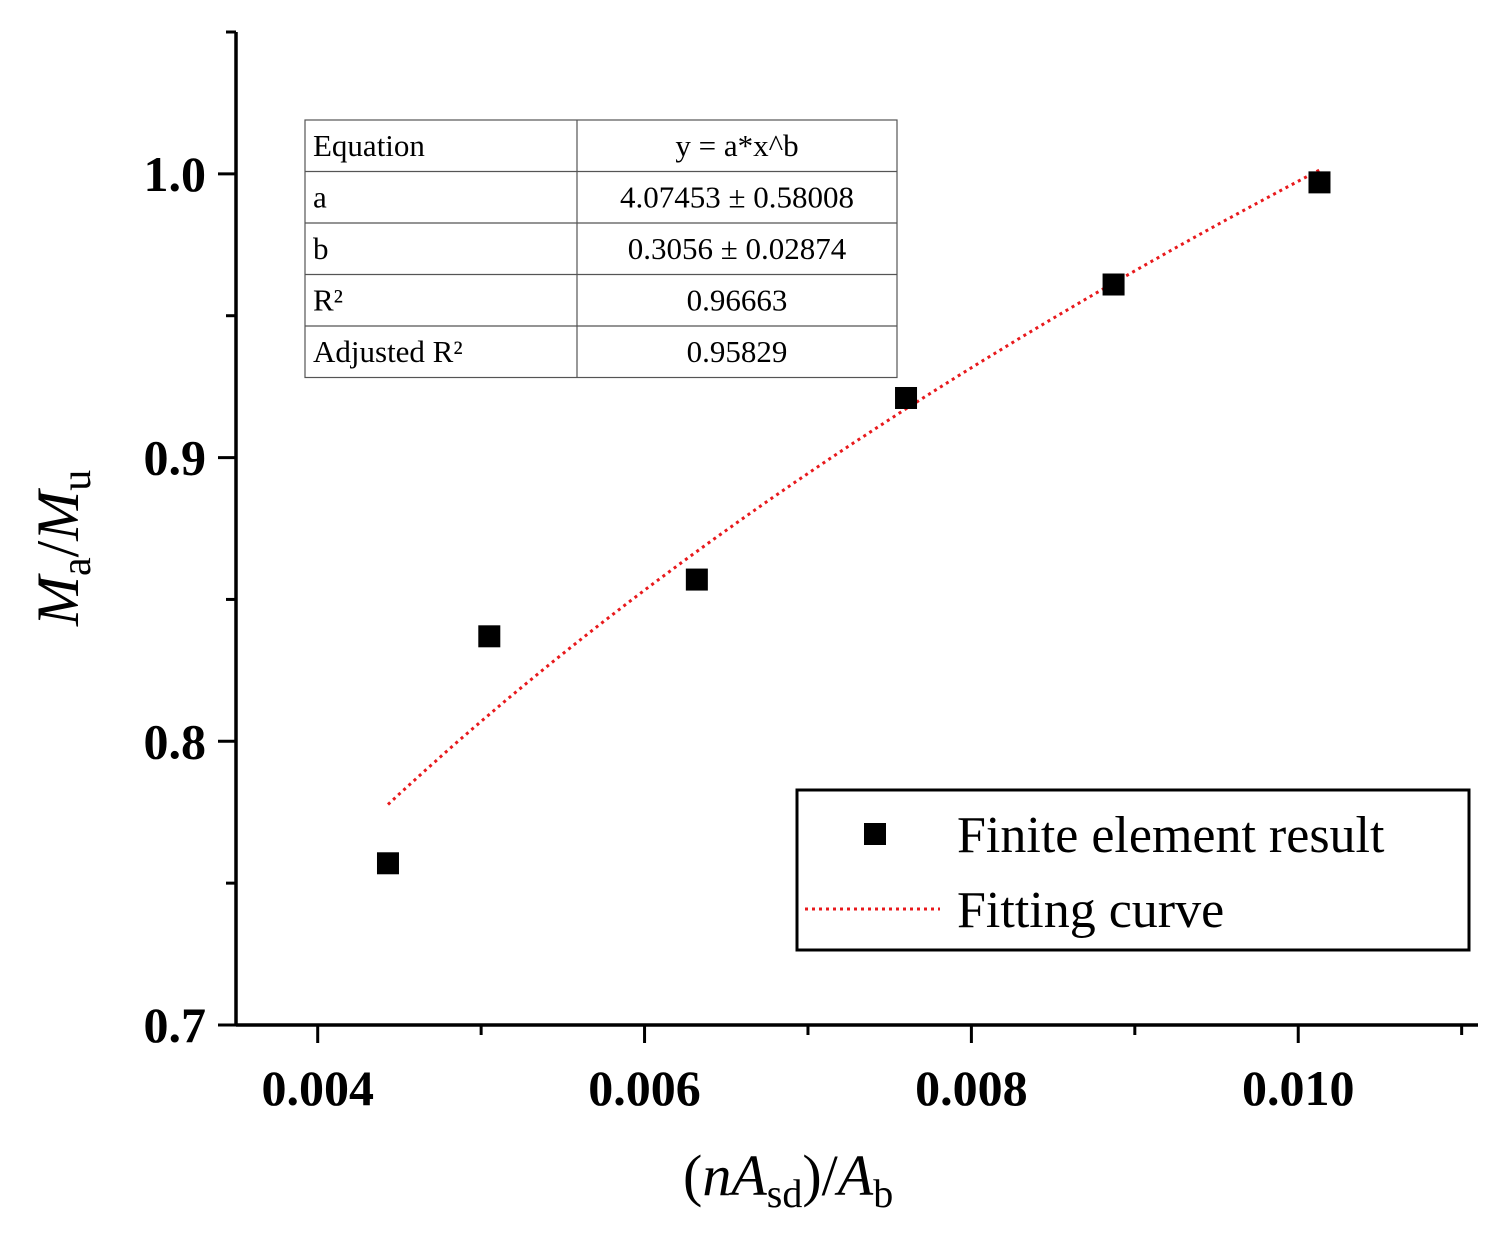 This screenshot has width=1502, height=1238. I want to click on x-title-open: (, so click(692, 1175).